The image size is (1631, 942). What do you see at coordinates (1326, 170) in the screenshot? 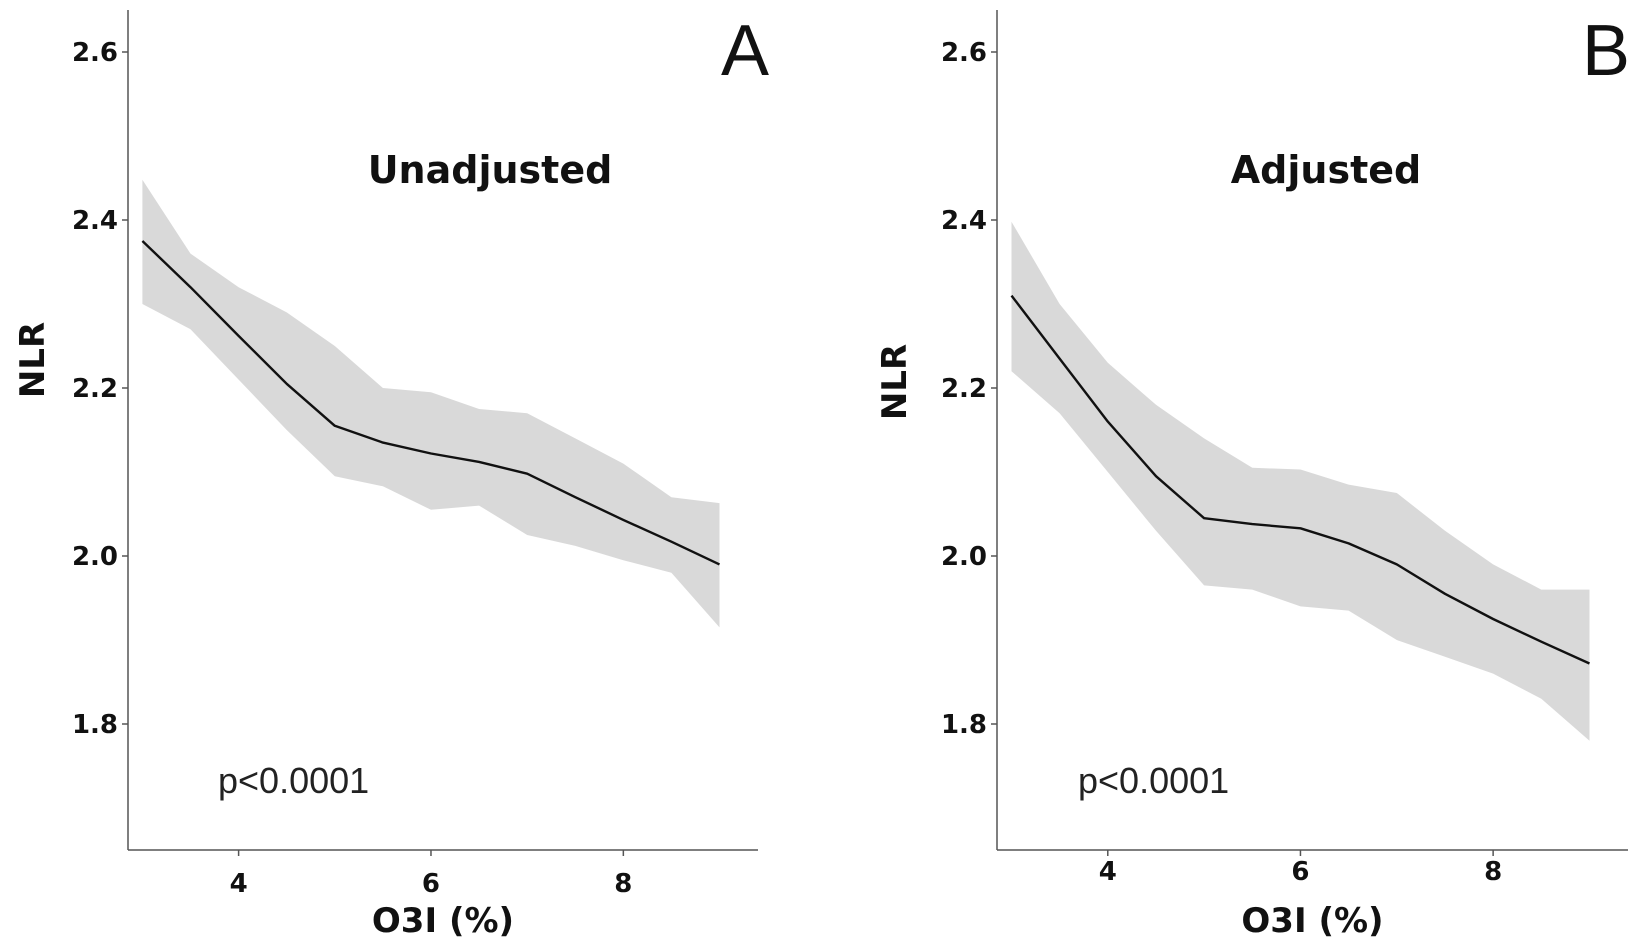
I see `panel-title: Adjusted` at bounding box center [1326, 170].